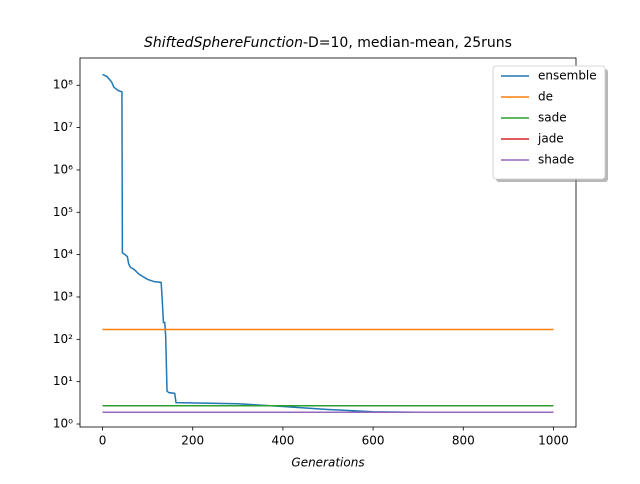  What do you see at coordinates (327, 463) in the screenshot?
I see `x-axis-label: Generations` at bounding box center [327, 463].